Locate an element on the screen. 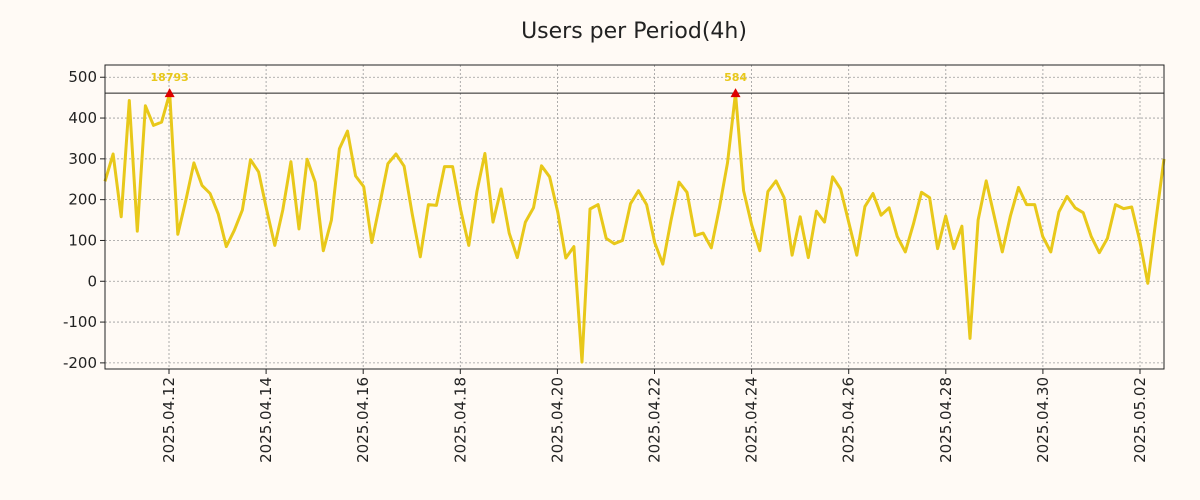 The image size is (1200, 500). y-tick-label: -100 is located at coordinates (80, 322).